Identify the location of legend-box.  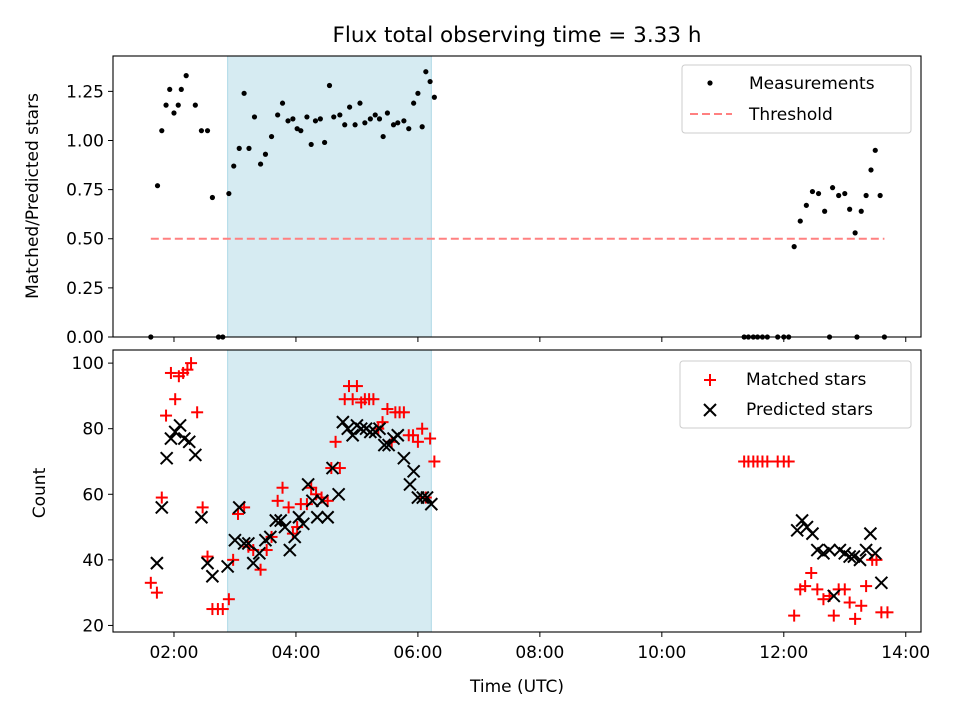
(795, 394).